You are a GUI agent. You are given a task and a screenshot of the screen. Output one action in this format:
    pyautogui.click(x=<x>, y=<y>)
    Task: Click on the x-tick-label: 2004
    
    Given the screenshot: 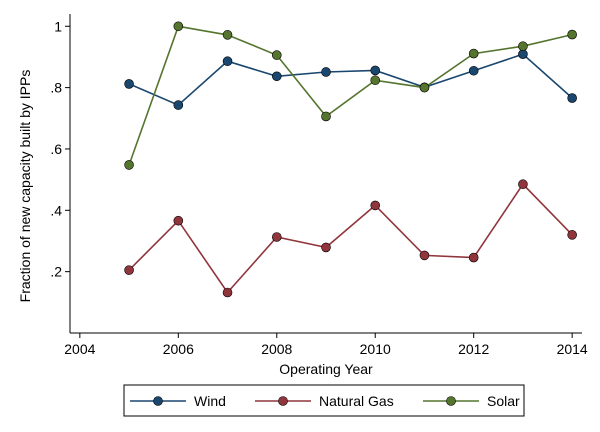 What is the action you would take?
    pyautogui.click(x=79, y=349)
    